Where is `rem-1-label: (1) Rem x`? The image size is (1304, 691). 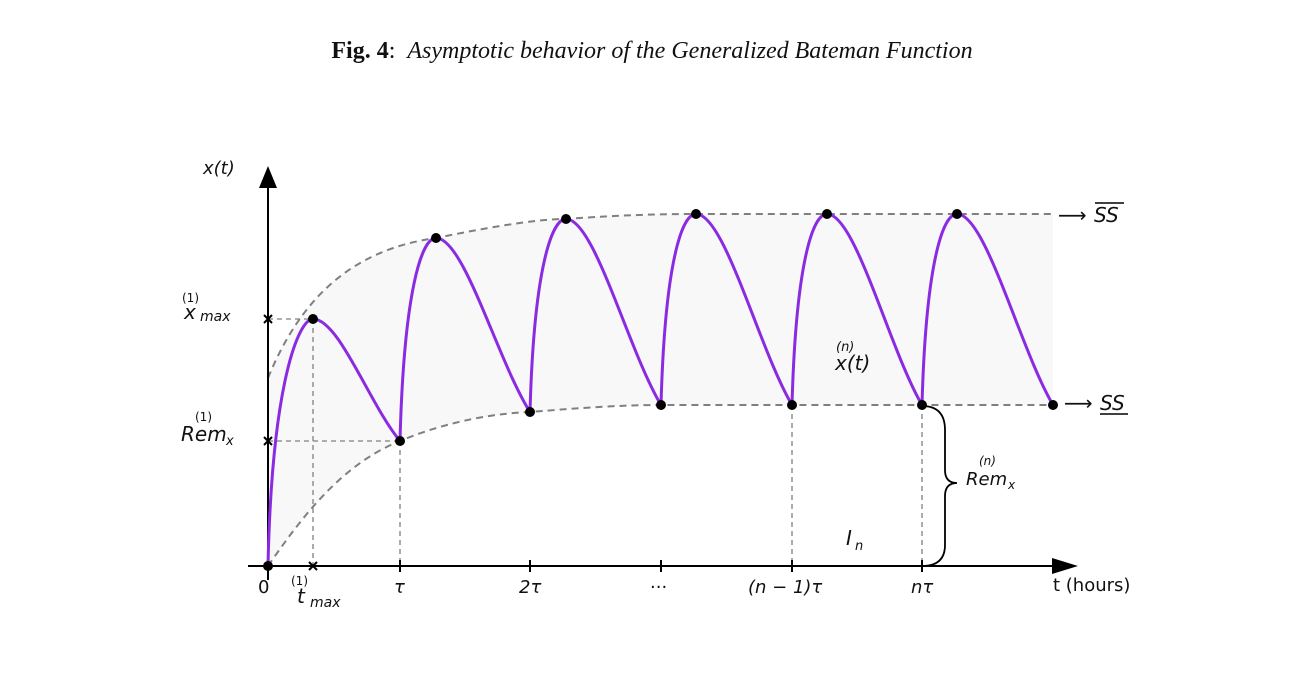
rem-1-label: (1) Rem x is located at coordinates (207, 429).